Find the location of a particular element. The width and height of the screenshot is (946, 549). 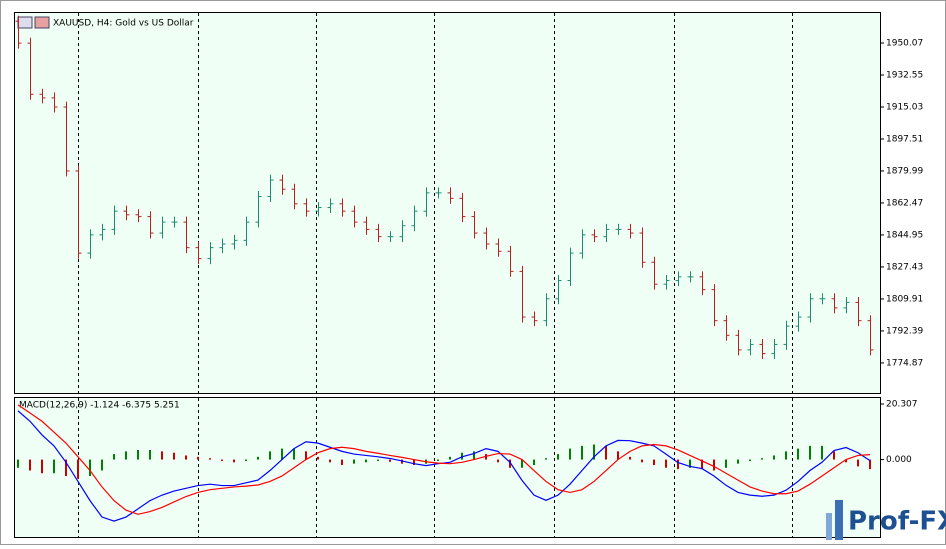

y-tick-label: 20.307 is located at coordinates (902, 405).